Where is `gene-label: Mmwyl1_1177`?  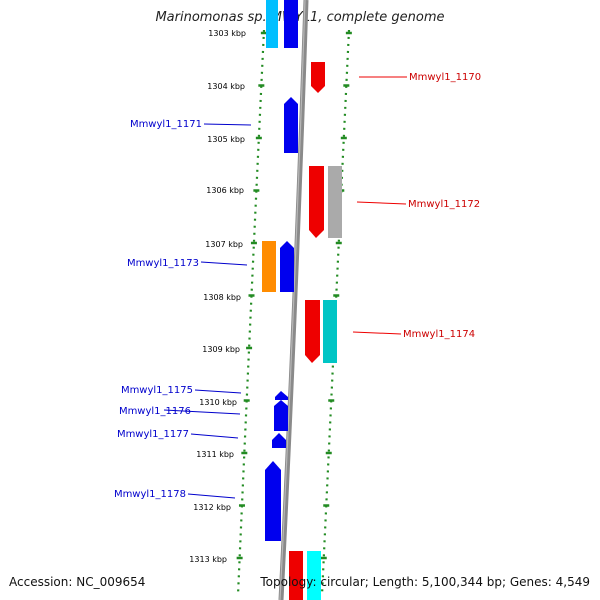
gene-label: Mmwyl1_1177 is located at coordinates (153, 434).